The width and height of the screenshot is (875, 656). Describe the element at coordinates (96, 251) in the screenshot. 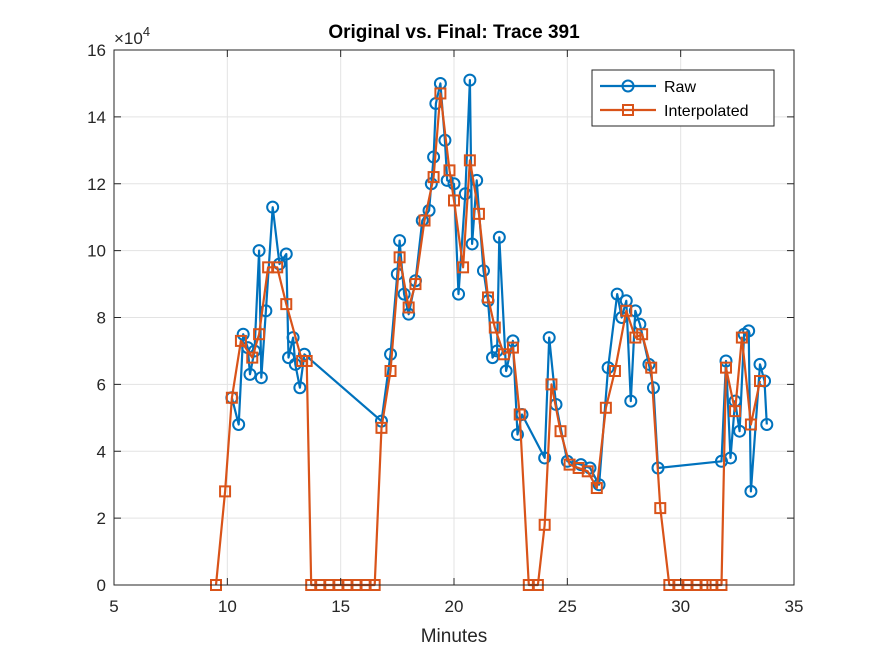

I see `y-tick-label: 10` at that location.